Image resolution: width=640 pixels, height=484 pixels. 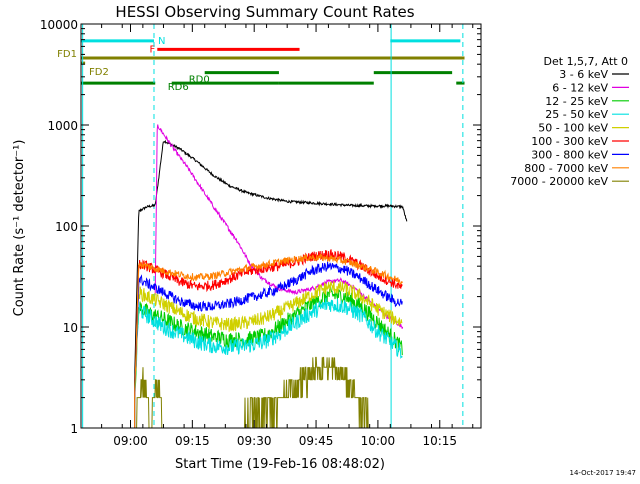 I want to click on x-axis-title: Start Time (19-Feb-16 08:48:02), so click(x=280, y=464).